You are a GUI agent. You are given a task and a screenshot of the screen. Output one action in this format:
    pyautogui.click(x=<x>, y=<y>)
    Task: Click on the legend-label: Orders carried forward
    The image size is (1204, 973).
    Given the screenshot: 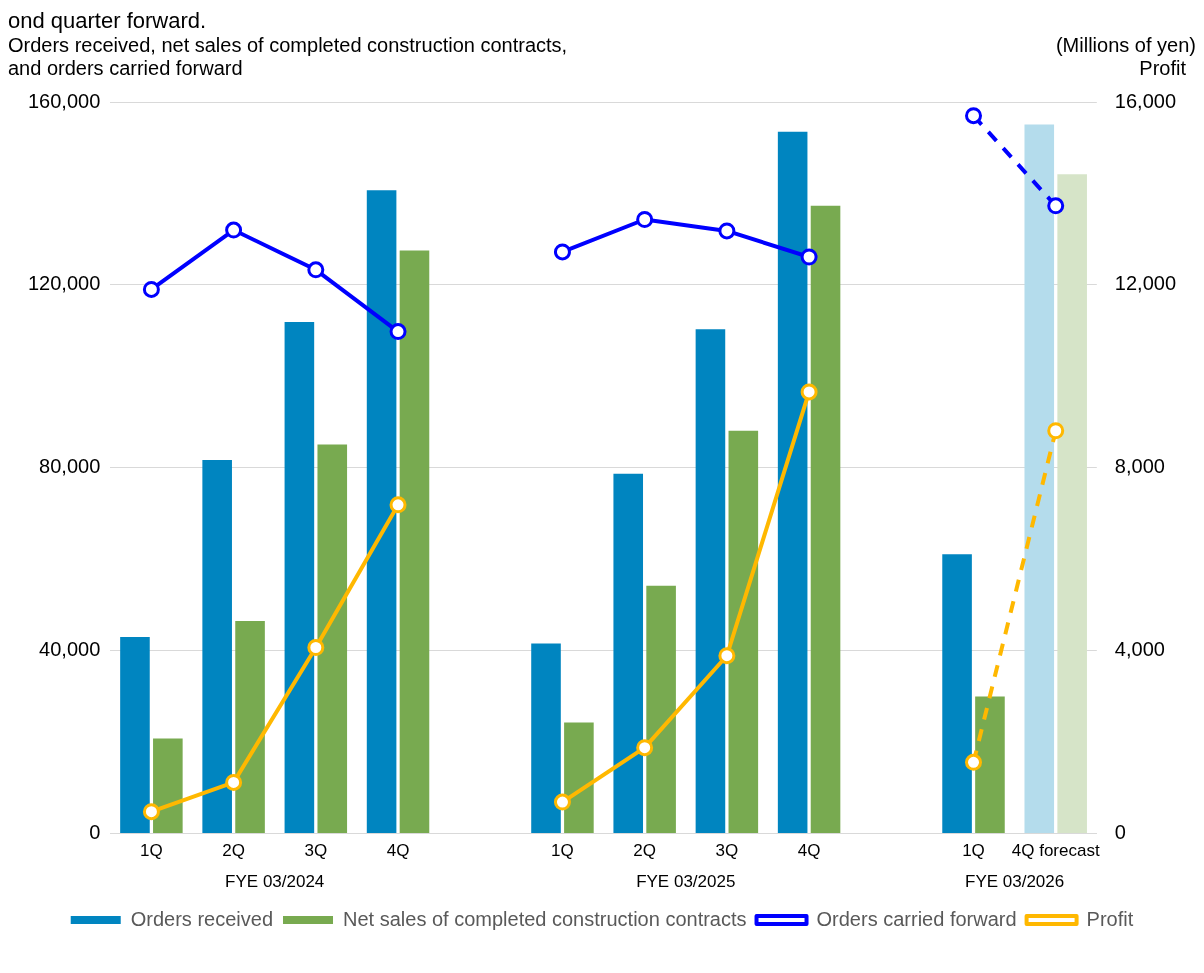 What is the action you would take?
    pyautogui.click(x=916, y=918)
    